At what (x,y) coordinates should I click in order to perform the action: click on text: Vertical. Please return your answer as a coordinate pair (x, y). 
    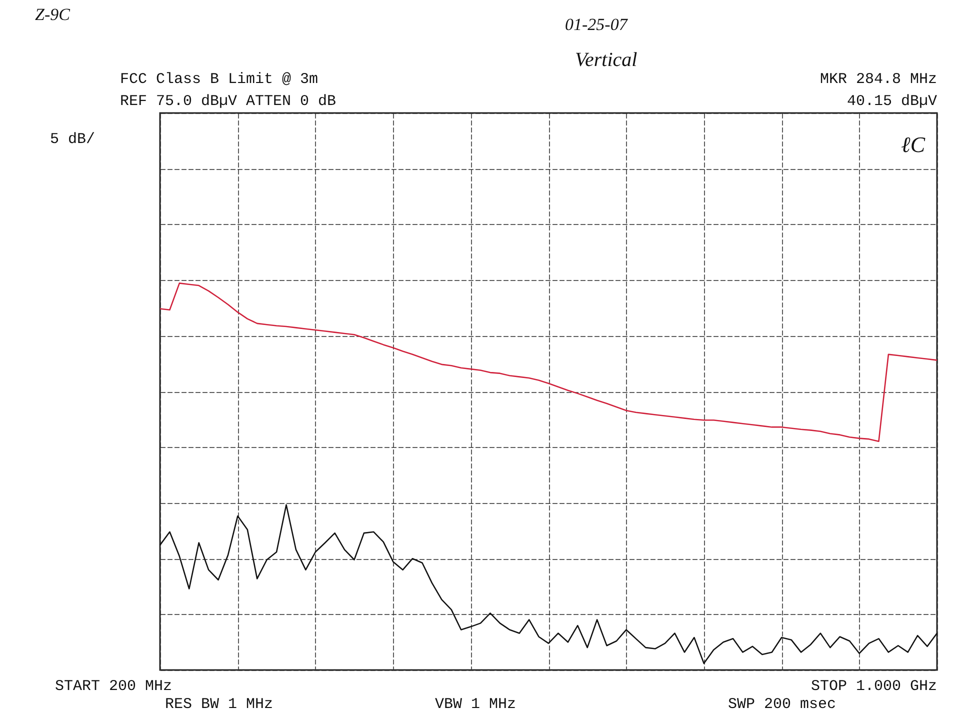
    Looking at the image, I should click on (606, 60).